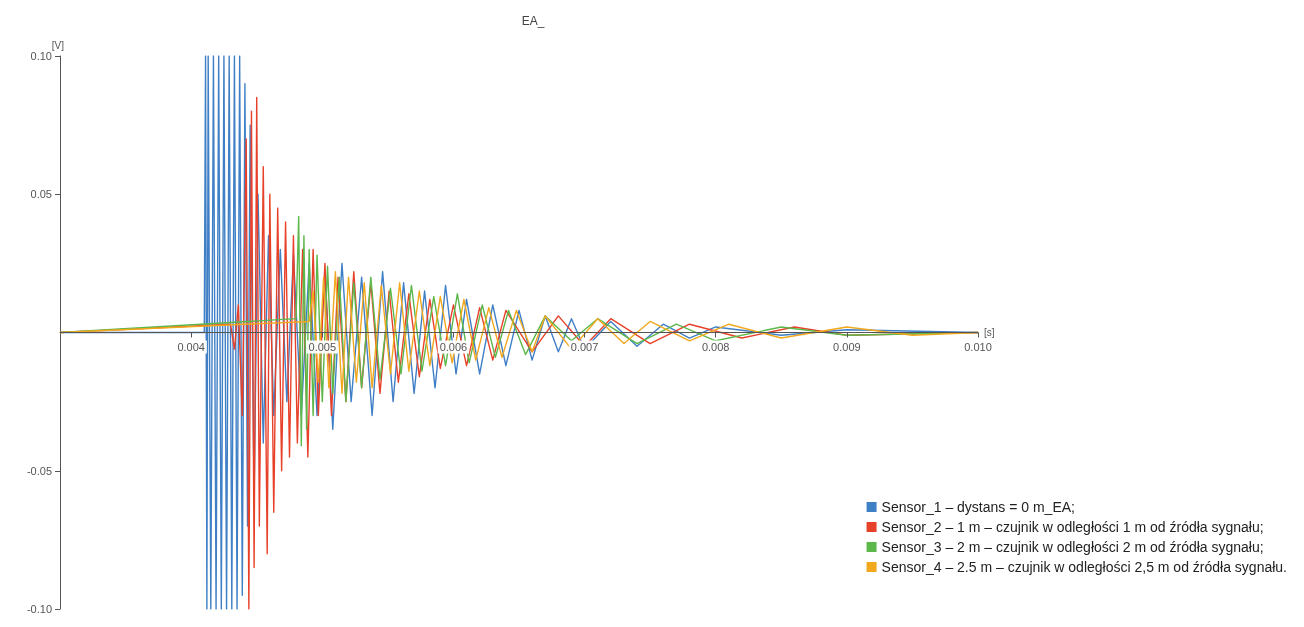 This screenshot has height=627, width=1304. What do you see at coordinates (191, 347) in the screenshot?
I see `x-tick-label: 0.004` at bounding box center [191, 347].